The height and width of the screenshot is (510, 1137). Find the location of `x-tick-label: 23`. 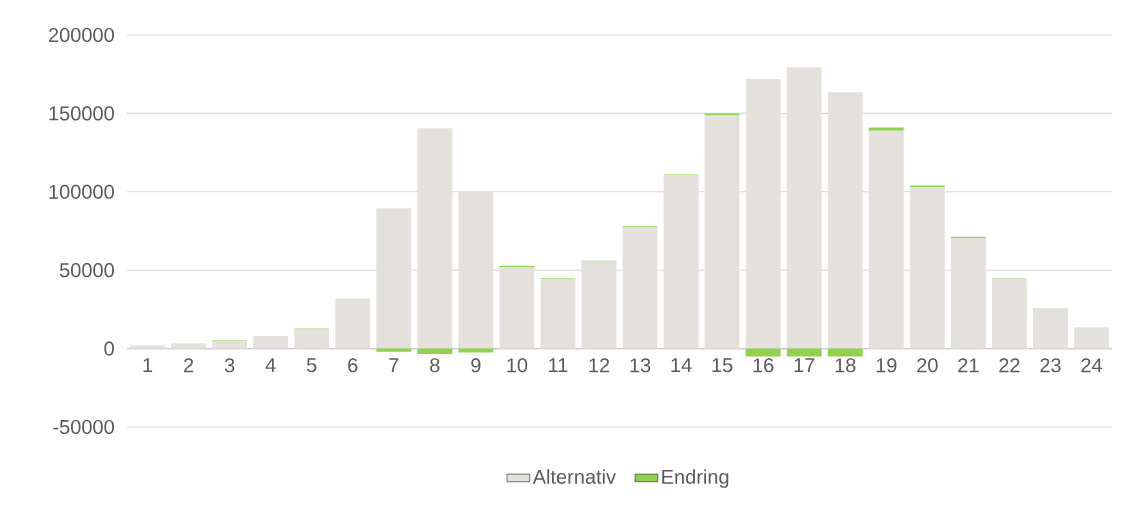

x-tick-label: 23 is located at coordinates (1050, 365).